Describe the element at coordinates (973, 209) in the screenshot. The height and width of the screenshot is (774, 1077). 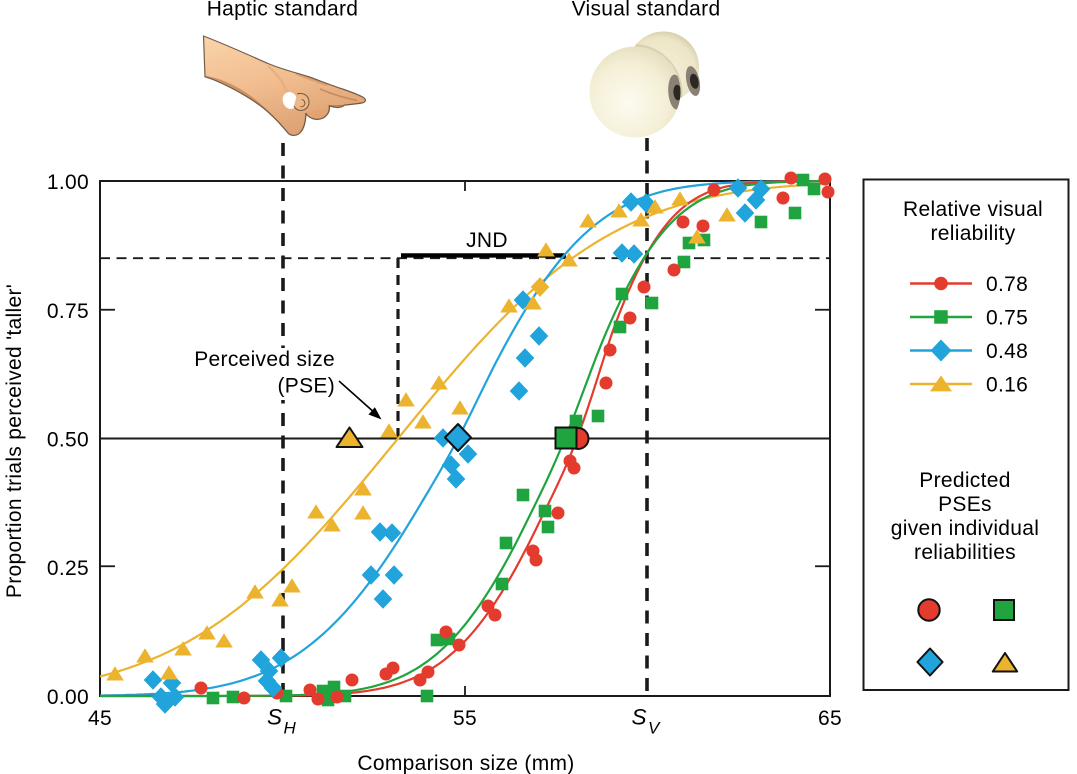
I see `svg-text: Relative visual` at that location.